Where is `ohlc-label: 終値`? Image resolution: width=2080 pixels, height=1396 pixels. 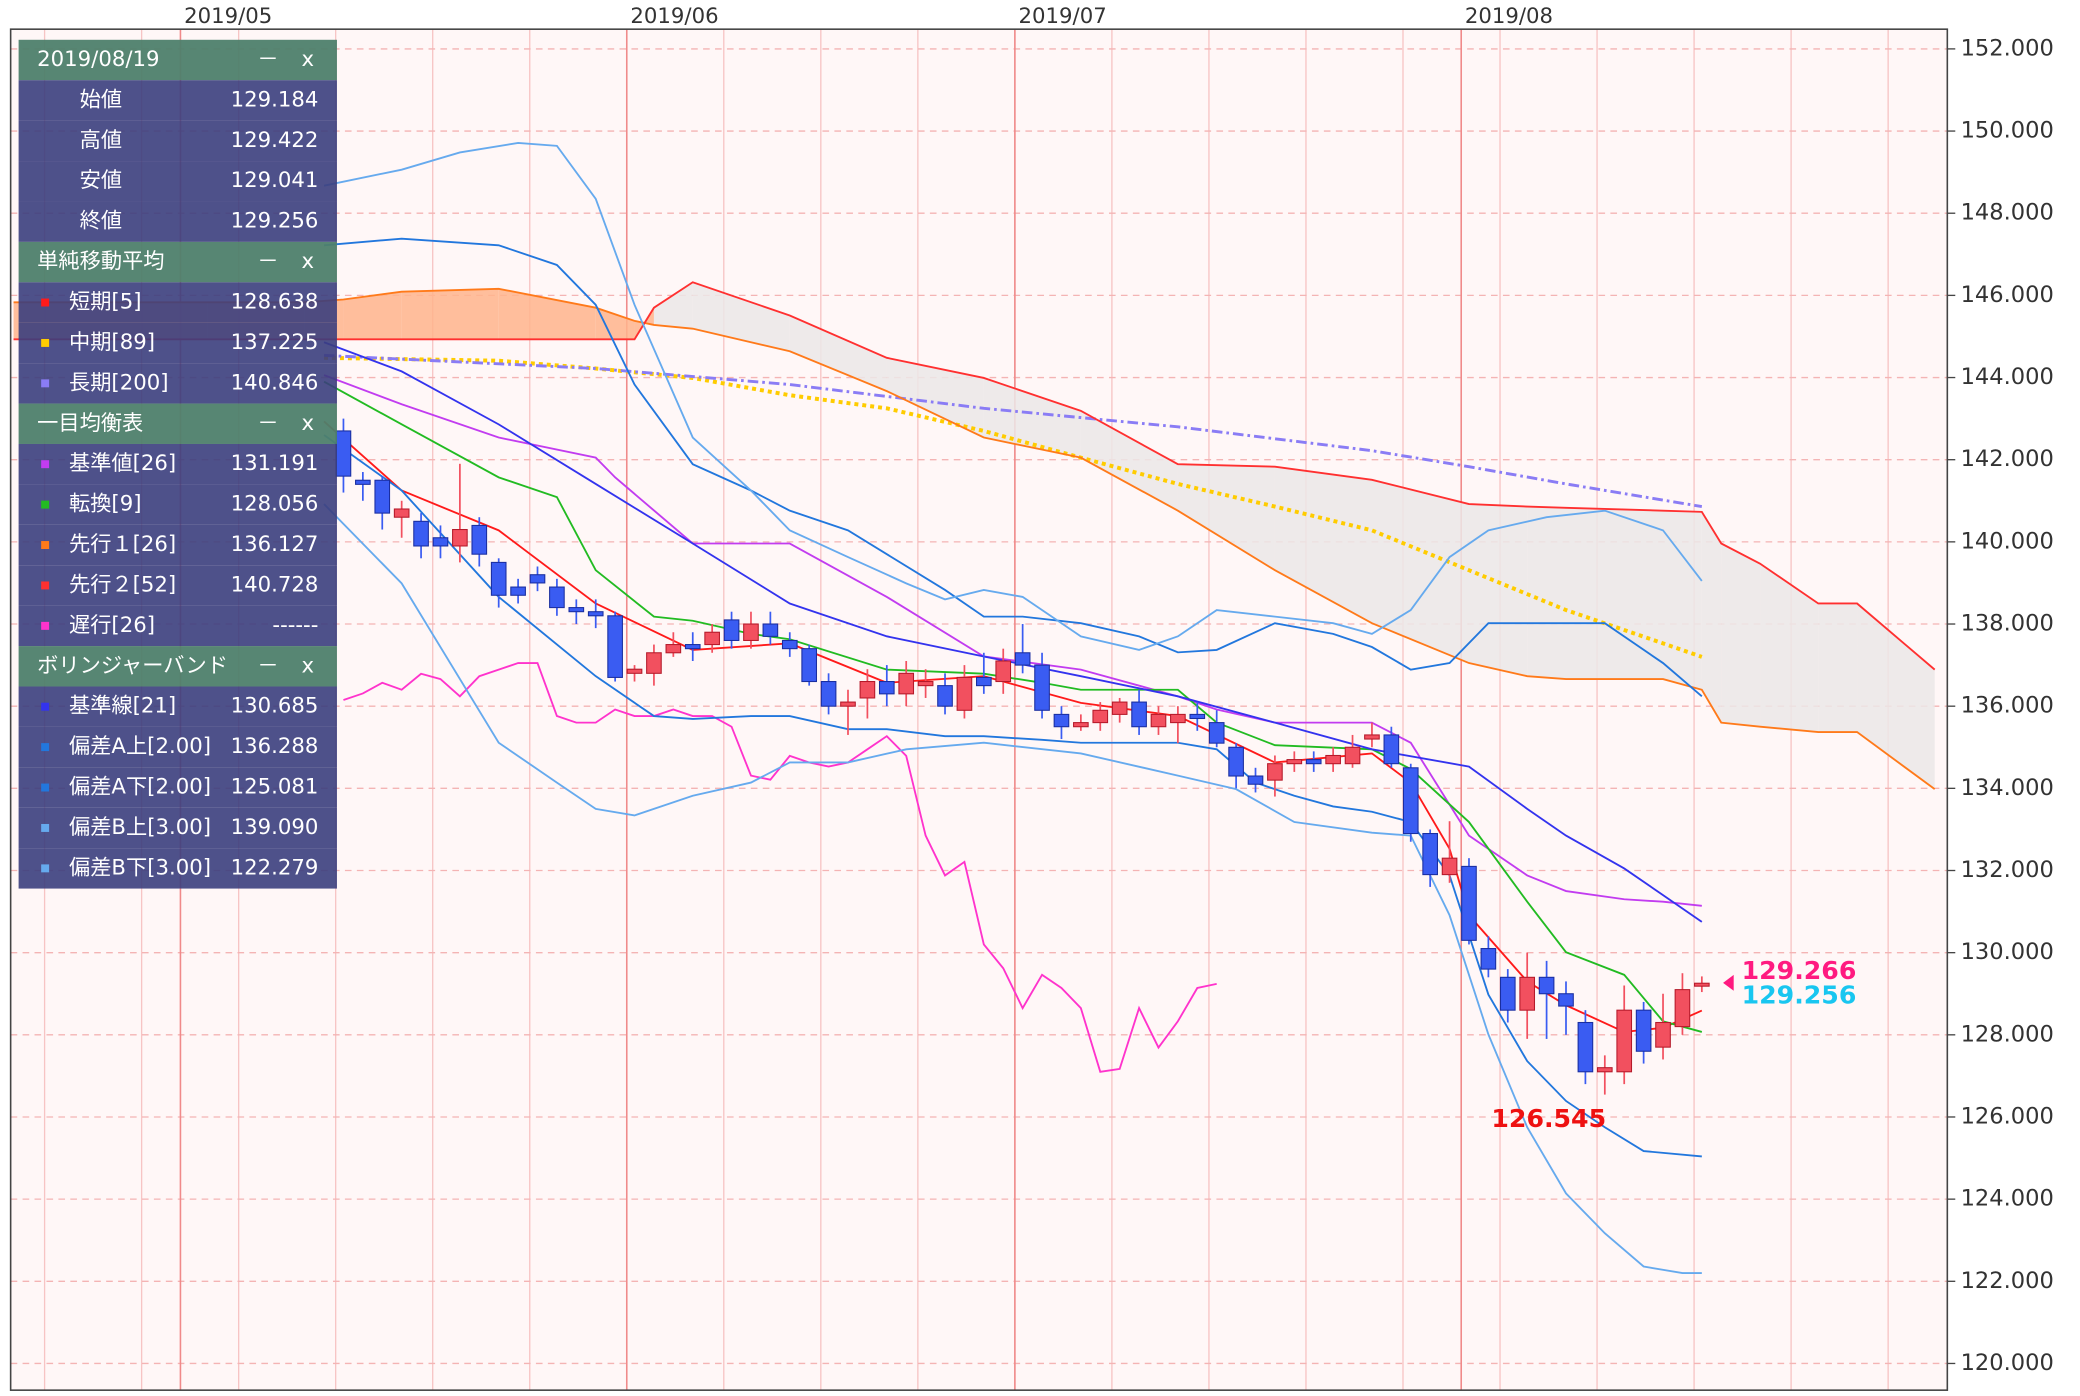
ohlc-label: 終値 is located at coordinates (101, 221).